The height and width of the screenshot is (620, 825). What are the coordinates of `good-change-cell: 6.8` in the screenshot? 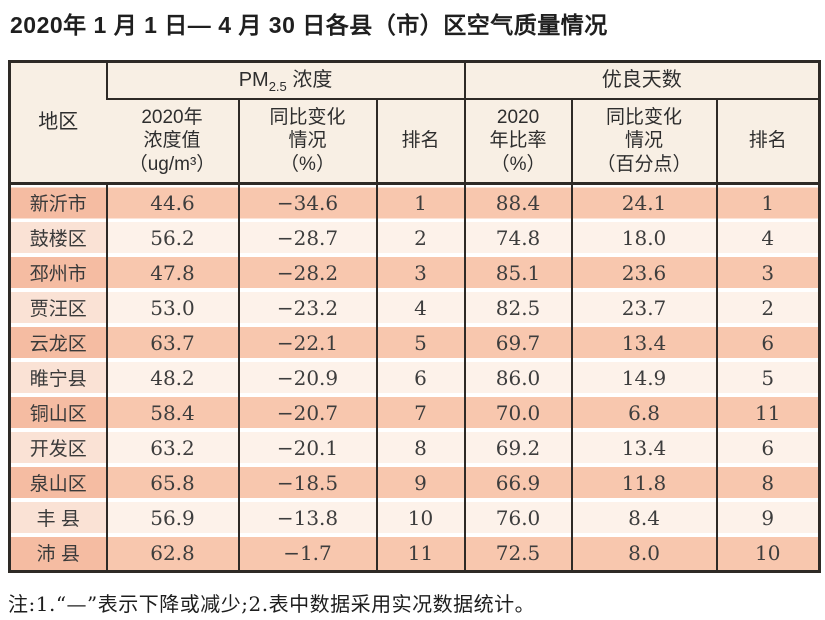 It's located at (643, 412).